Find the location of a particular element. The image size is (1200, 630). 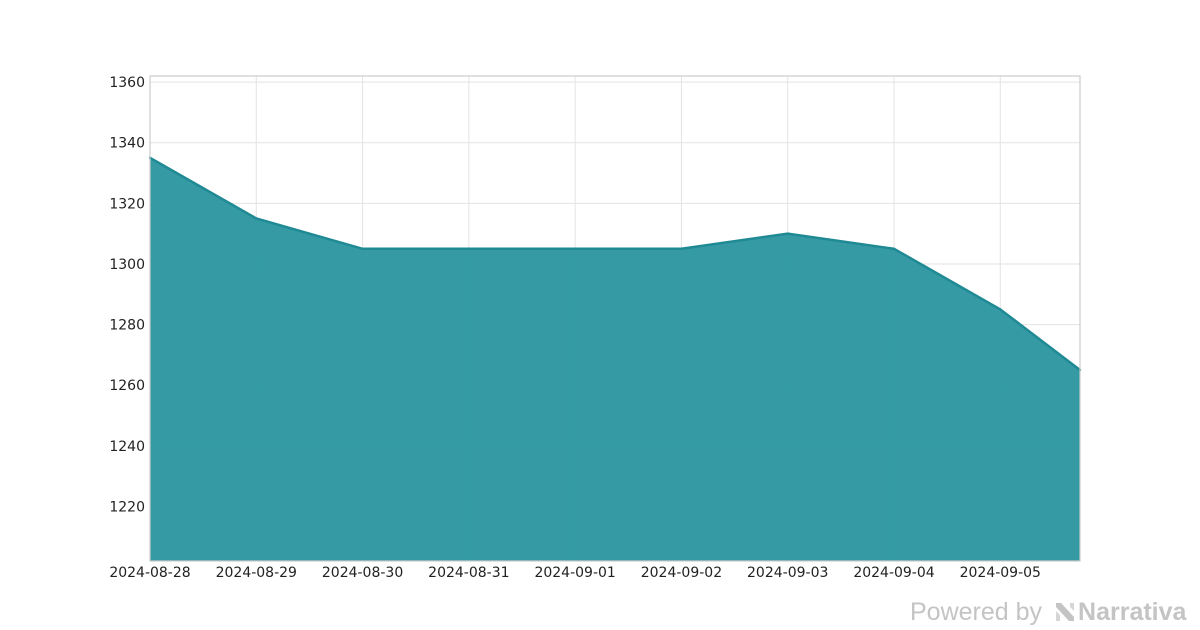

y-tick-label: 1340 is located at coordinates (127, 144).